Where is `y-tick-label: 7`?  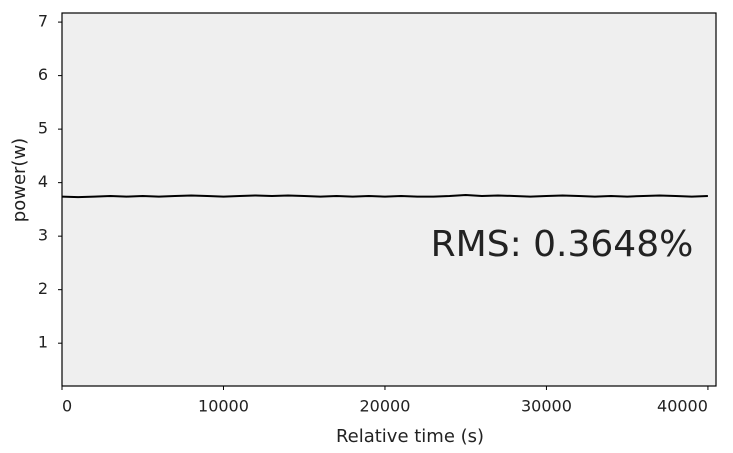
y-tick-label: 7 is located at coordinates (43, 21).